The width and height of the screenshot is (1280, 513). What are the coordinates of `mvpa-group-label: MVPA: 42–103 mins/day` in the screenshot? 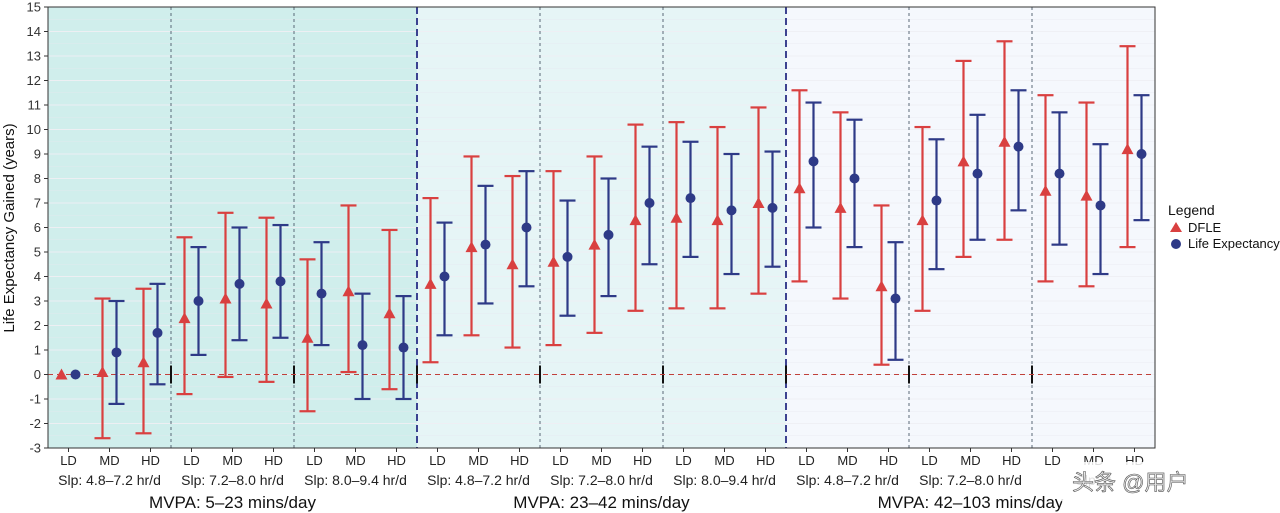 It's located at (971, 502).